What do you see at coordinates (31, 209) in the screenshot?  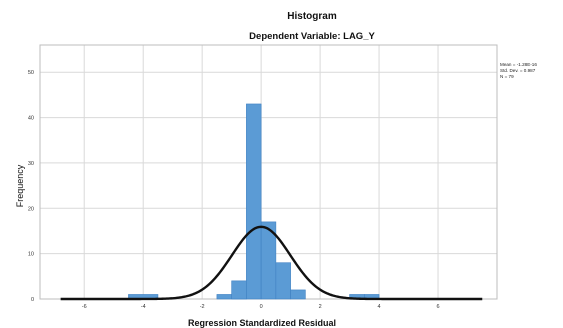 I see `y-tick-label: 20` at bounding box center [31, 209].